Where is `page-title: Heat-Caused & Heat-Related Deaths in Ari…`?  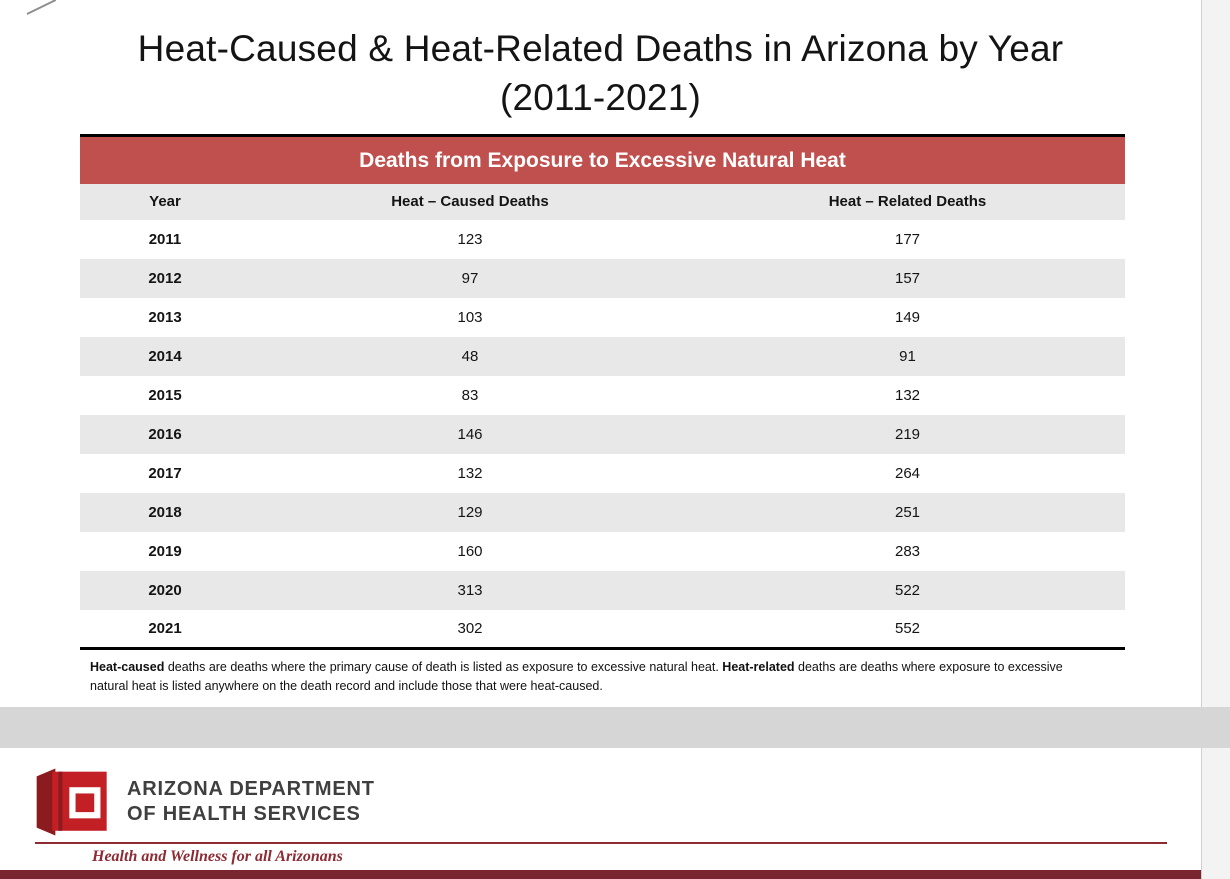
page-title: Heat-Caused & Heat-Related Deaths in Ari… is located at coordinates (600, 73).